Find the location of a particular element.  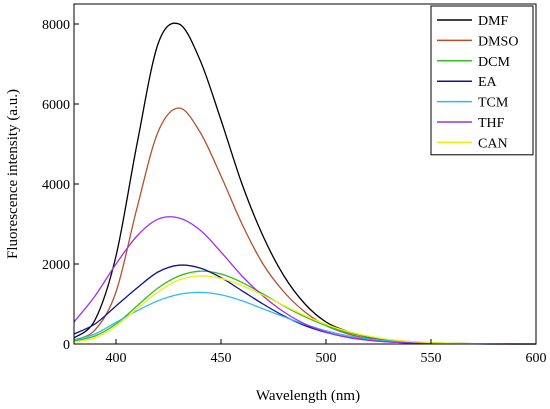

x-tick-label: 400 is located at coordinates (116, 358).